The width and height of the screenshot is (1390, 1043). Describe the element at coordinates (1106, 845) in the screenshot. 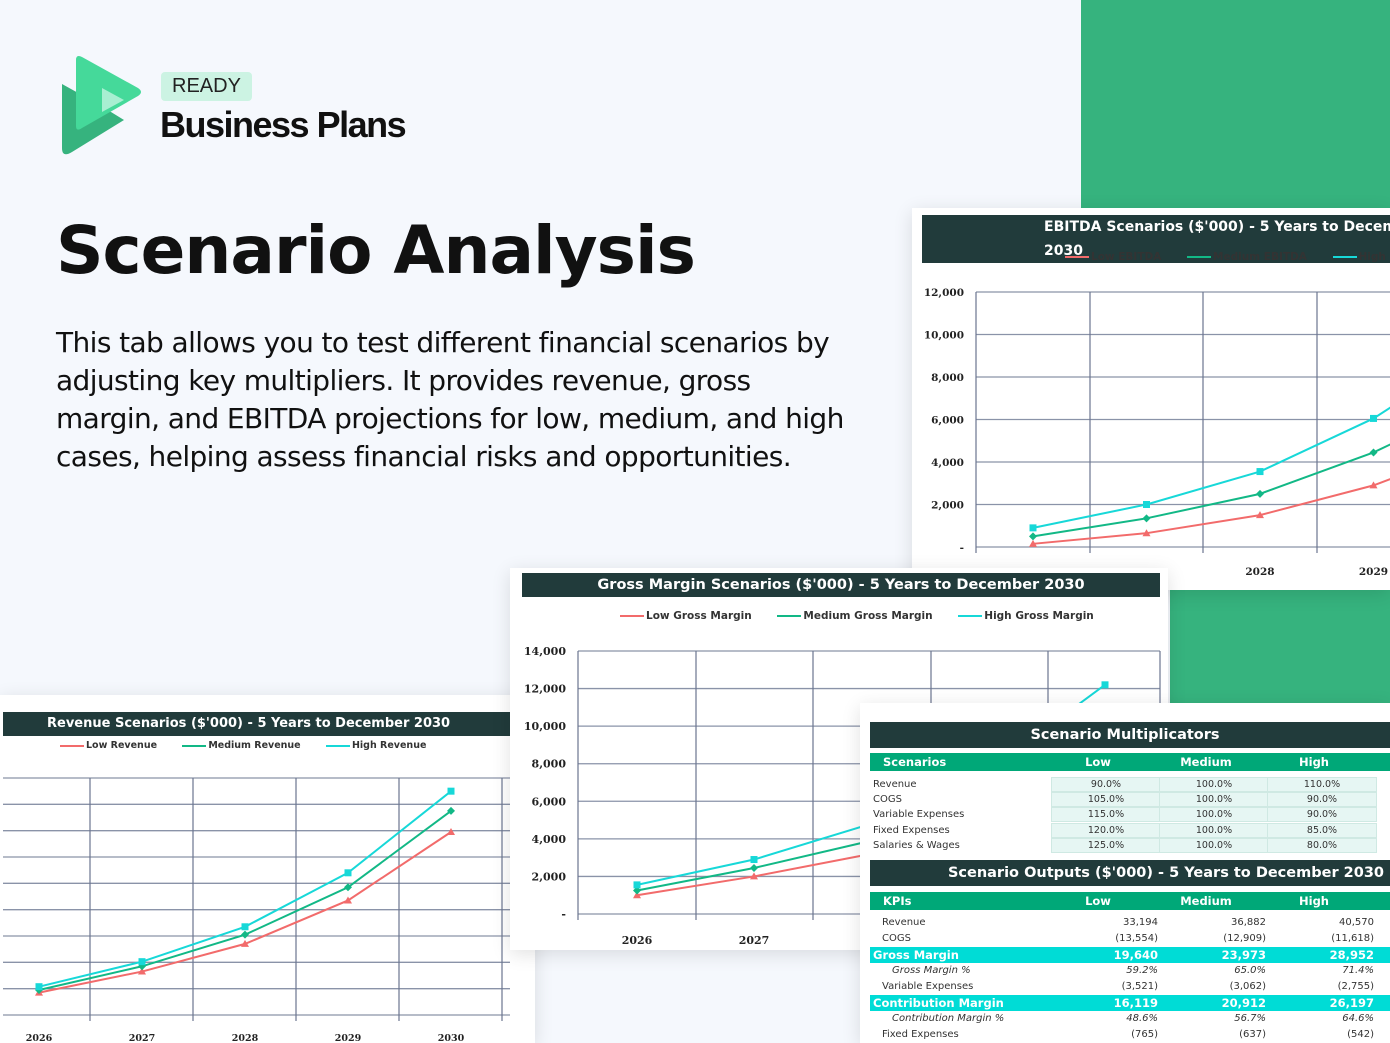

I see `cell-low: 125.0%` at that location.